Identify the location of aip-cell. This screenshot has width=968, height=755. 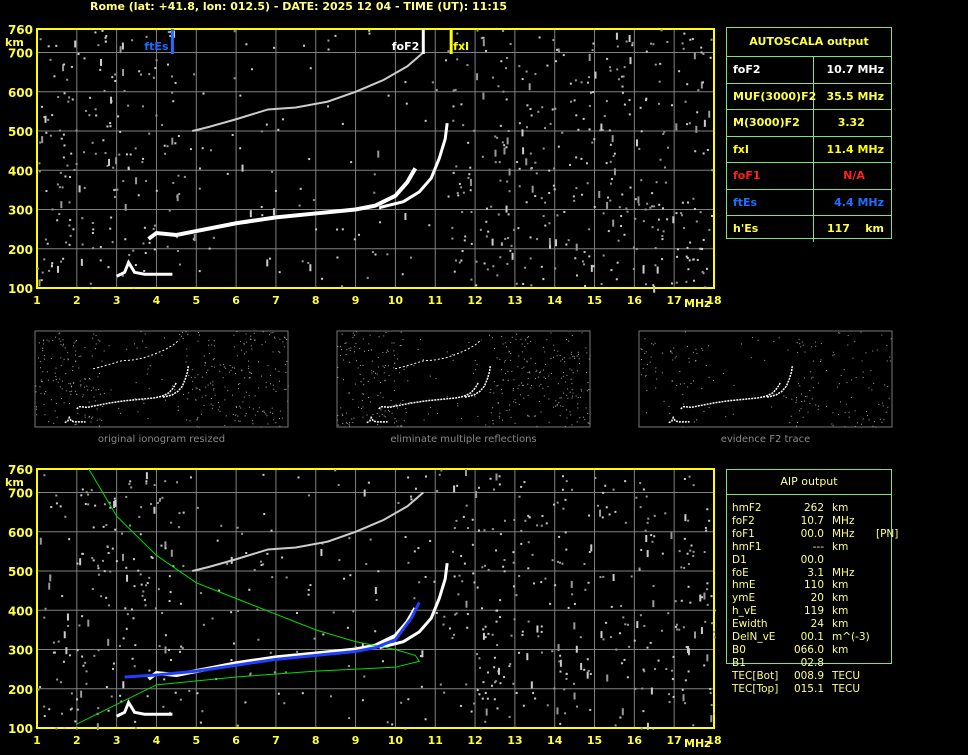
(854, 663).